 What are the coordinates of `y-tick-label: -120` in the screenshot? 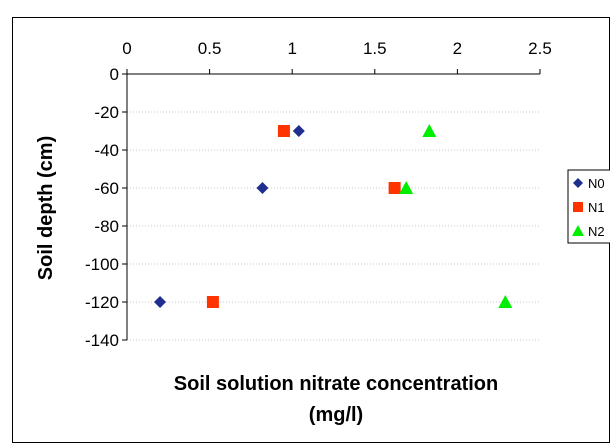 It's located at (102, 302).